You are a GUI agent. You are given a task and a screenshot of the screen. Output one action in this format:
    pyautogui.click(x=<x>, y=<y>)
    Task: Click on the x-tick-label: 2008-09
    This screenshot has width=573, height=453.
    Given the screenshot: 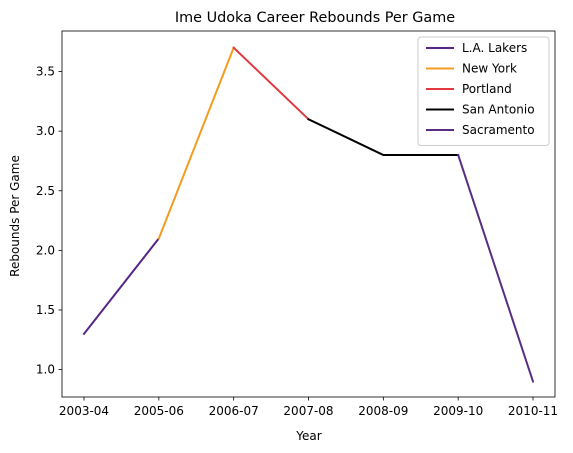 What is the action you would take?
    pyautogui.click(x=383, y=411)
    